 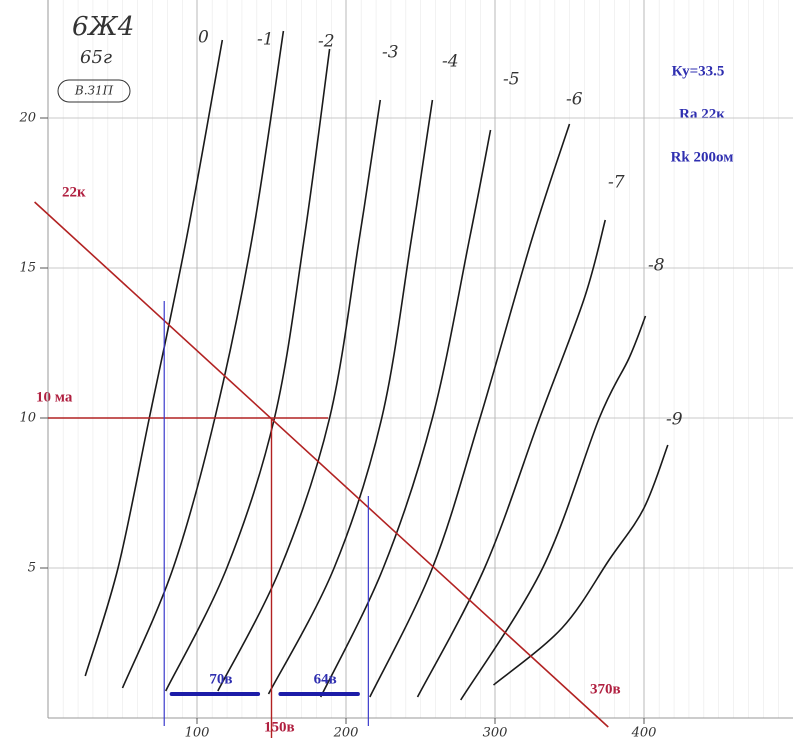 What do you see at coordinates (450, 62) in the screenshot?
I see `curve-label: -4` at bounding box center [450, 62].